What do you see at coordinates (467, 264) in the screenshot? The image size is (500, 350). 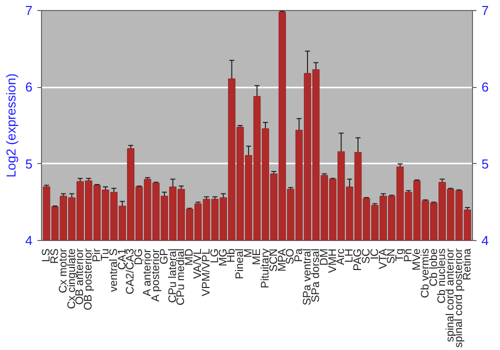 I see `x-tick-label: Retina` at bounding box center [467, 264].